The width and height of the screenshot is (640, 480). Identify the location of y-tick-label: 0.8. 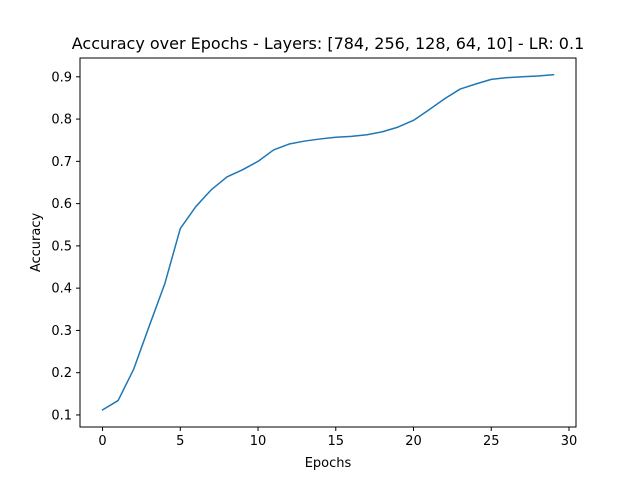
(61, 120).